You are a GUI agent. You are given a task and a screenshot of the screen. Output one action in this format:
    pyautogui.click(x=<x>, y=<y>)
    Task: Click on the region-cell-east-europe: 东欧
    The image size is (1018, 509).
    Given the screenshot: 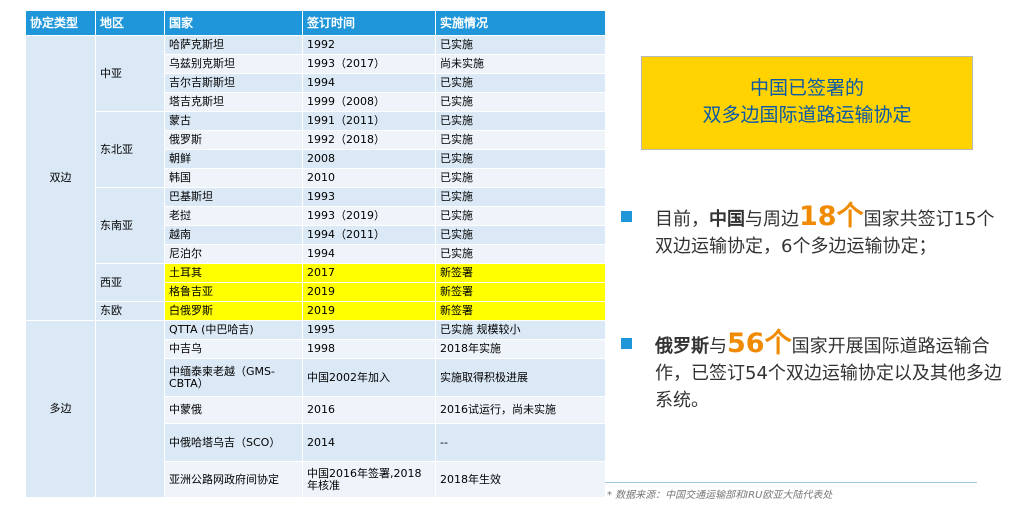 What is the action you would take?
    pyautogui.click(x=130, y=311)
    